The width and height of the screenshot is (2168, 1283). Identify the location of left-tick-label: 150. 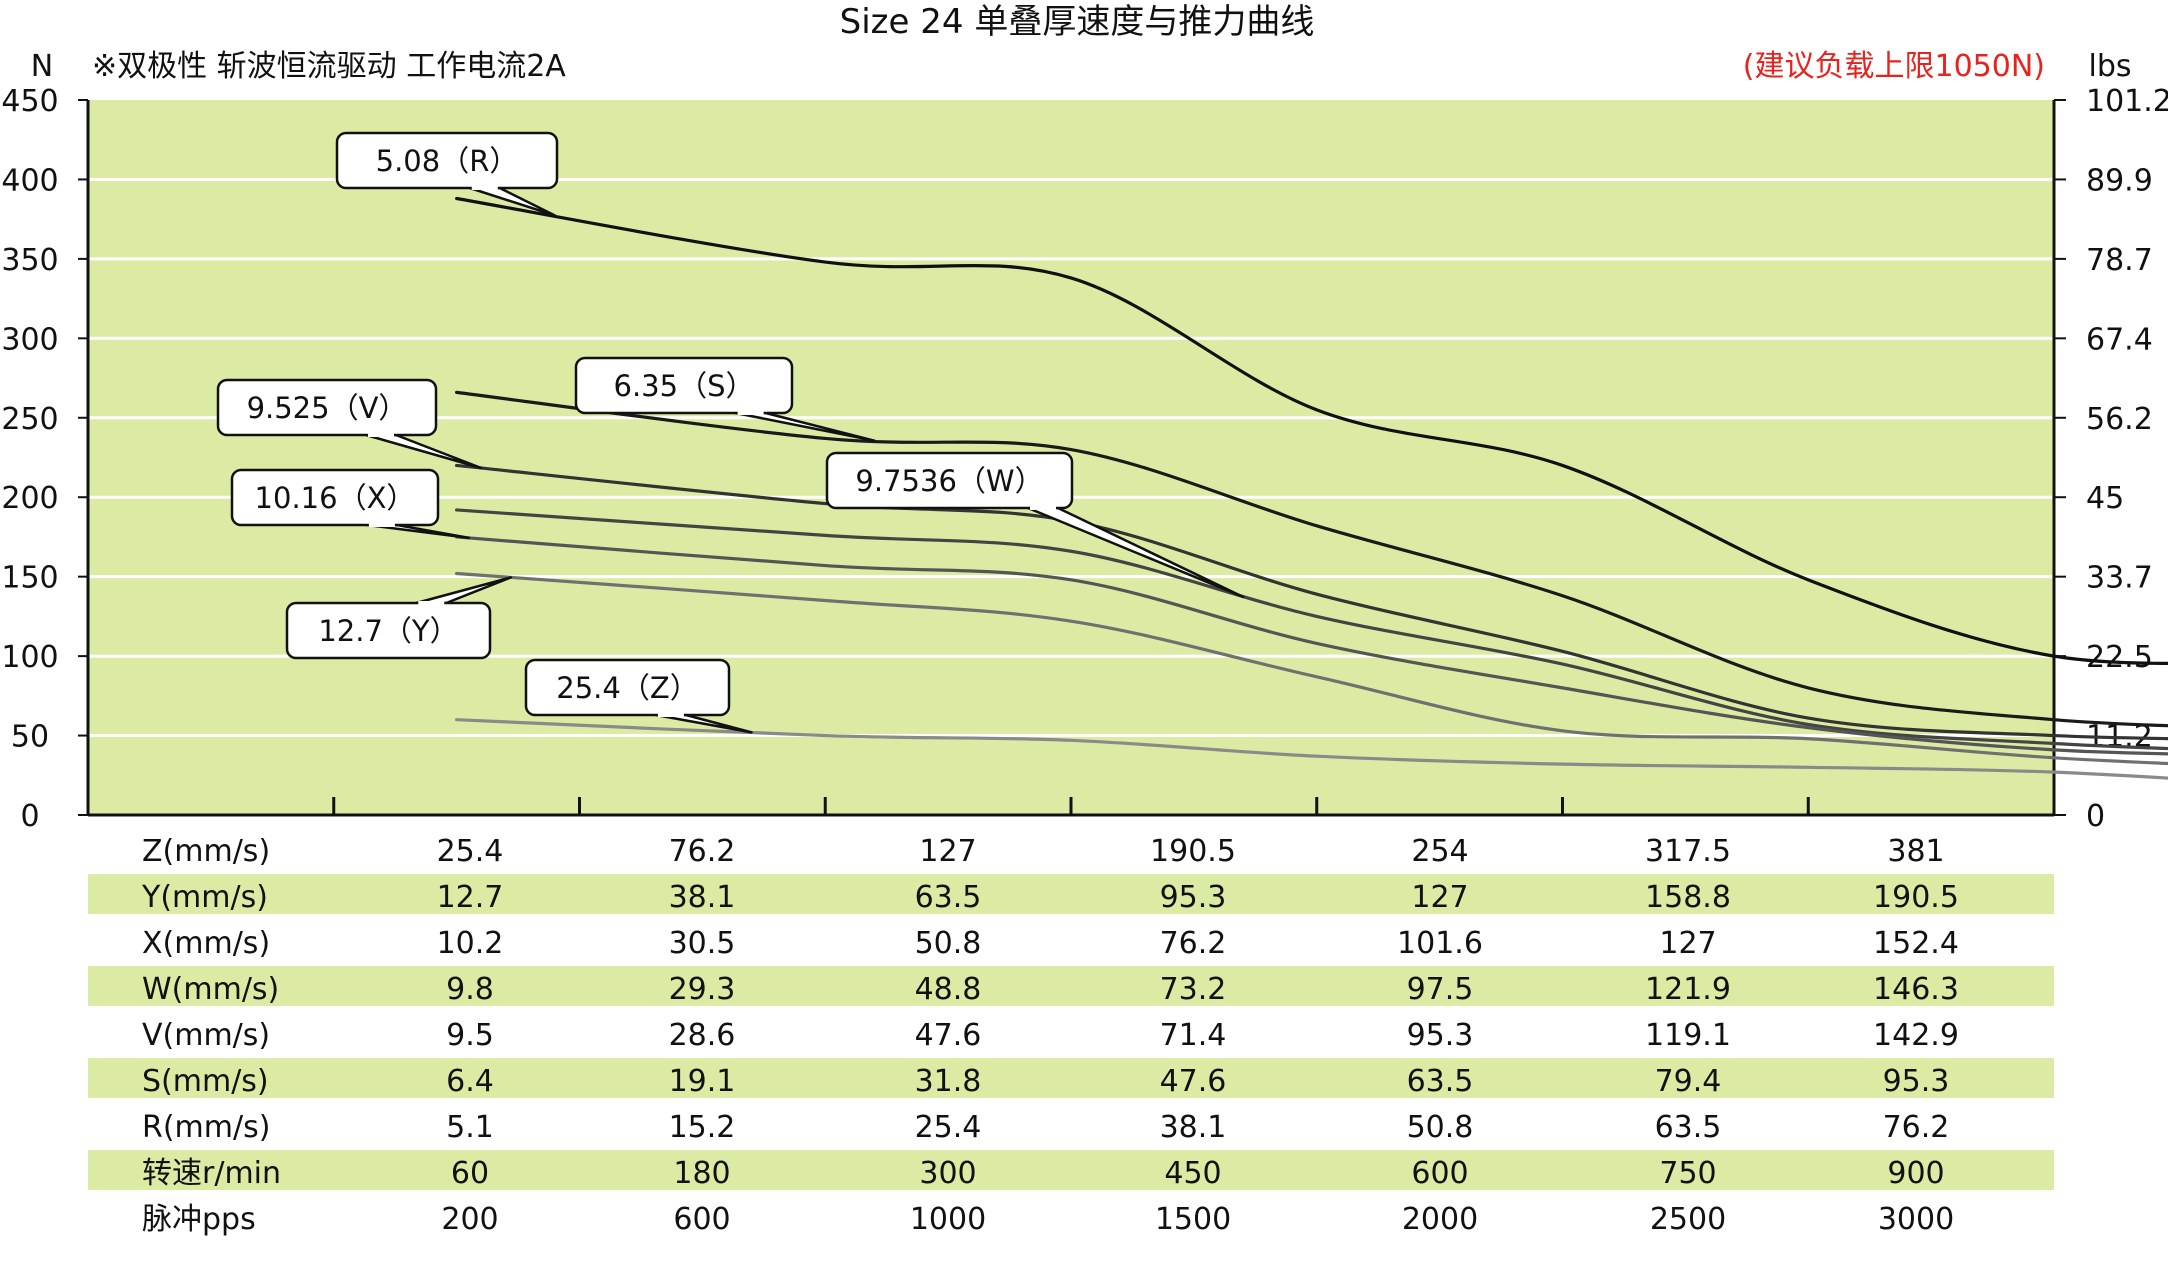
(29, 578).